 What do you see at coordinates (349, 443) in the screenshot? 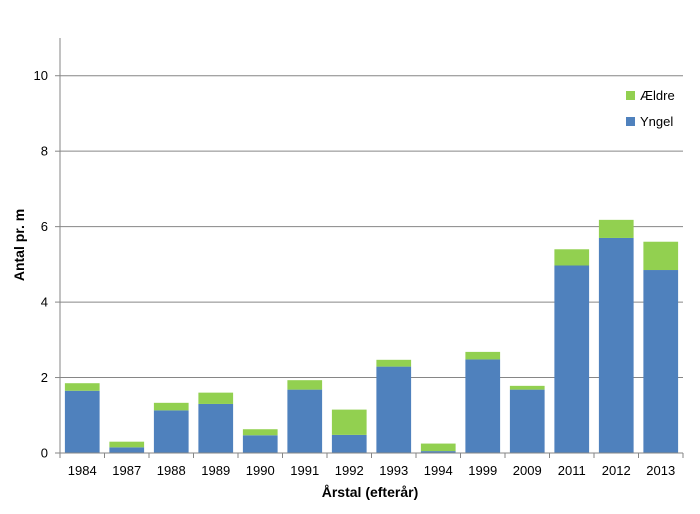
I see `bar-yngel-1992` at bounding box center [349, 443].